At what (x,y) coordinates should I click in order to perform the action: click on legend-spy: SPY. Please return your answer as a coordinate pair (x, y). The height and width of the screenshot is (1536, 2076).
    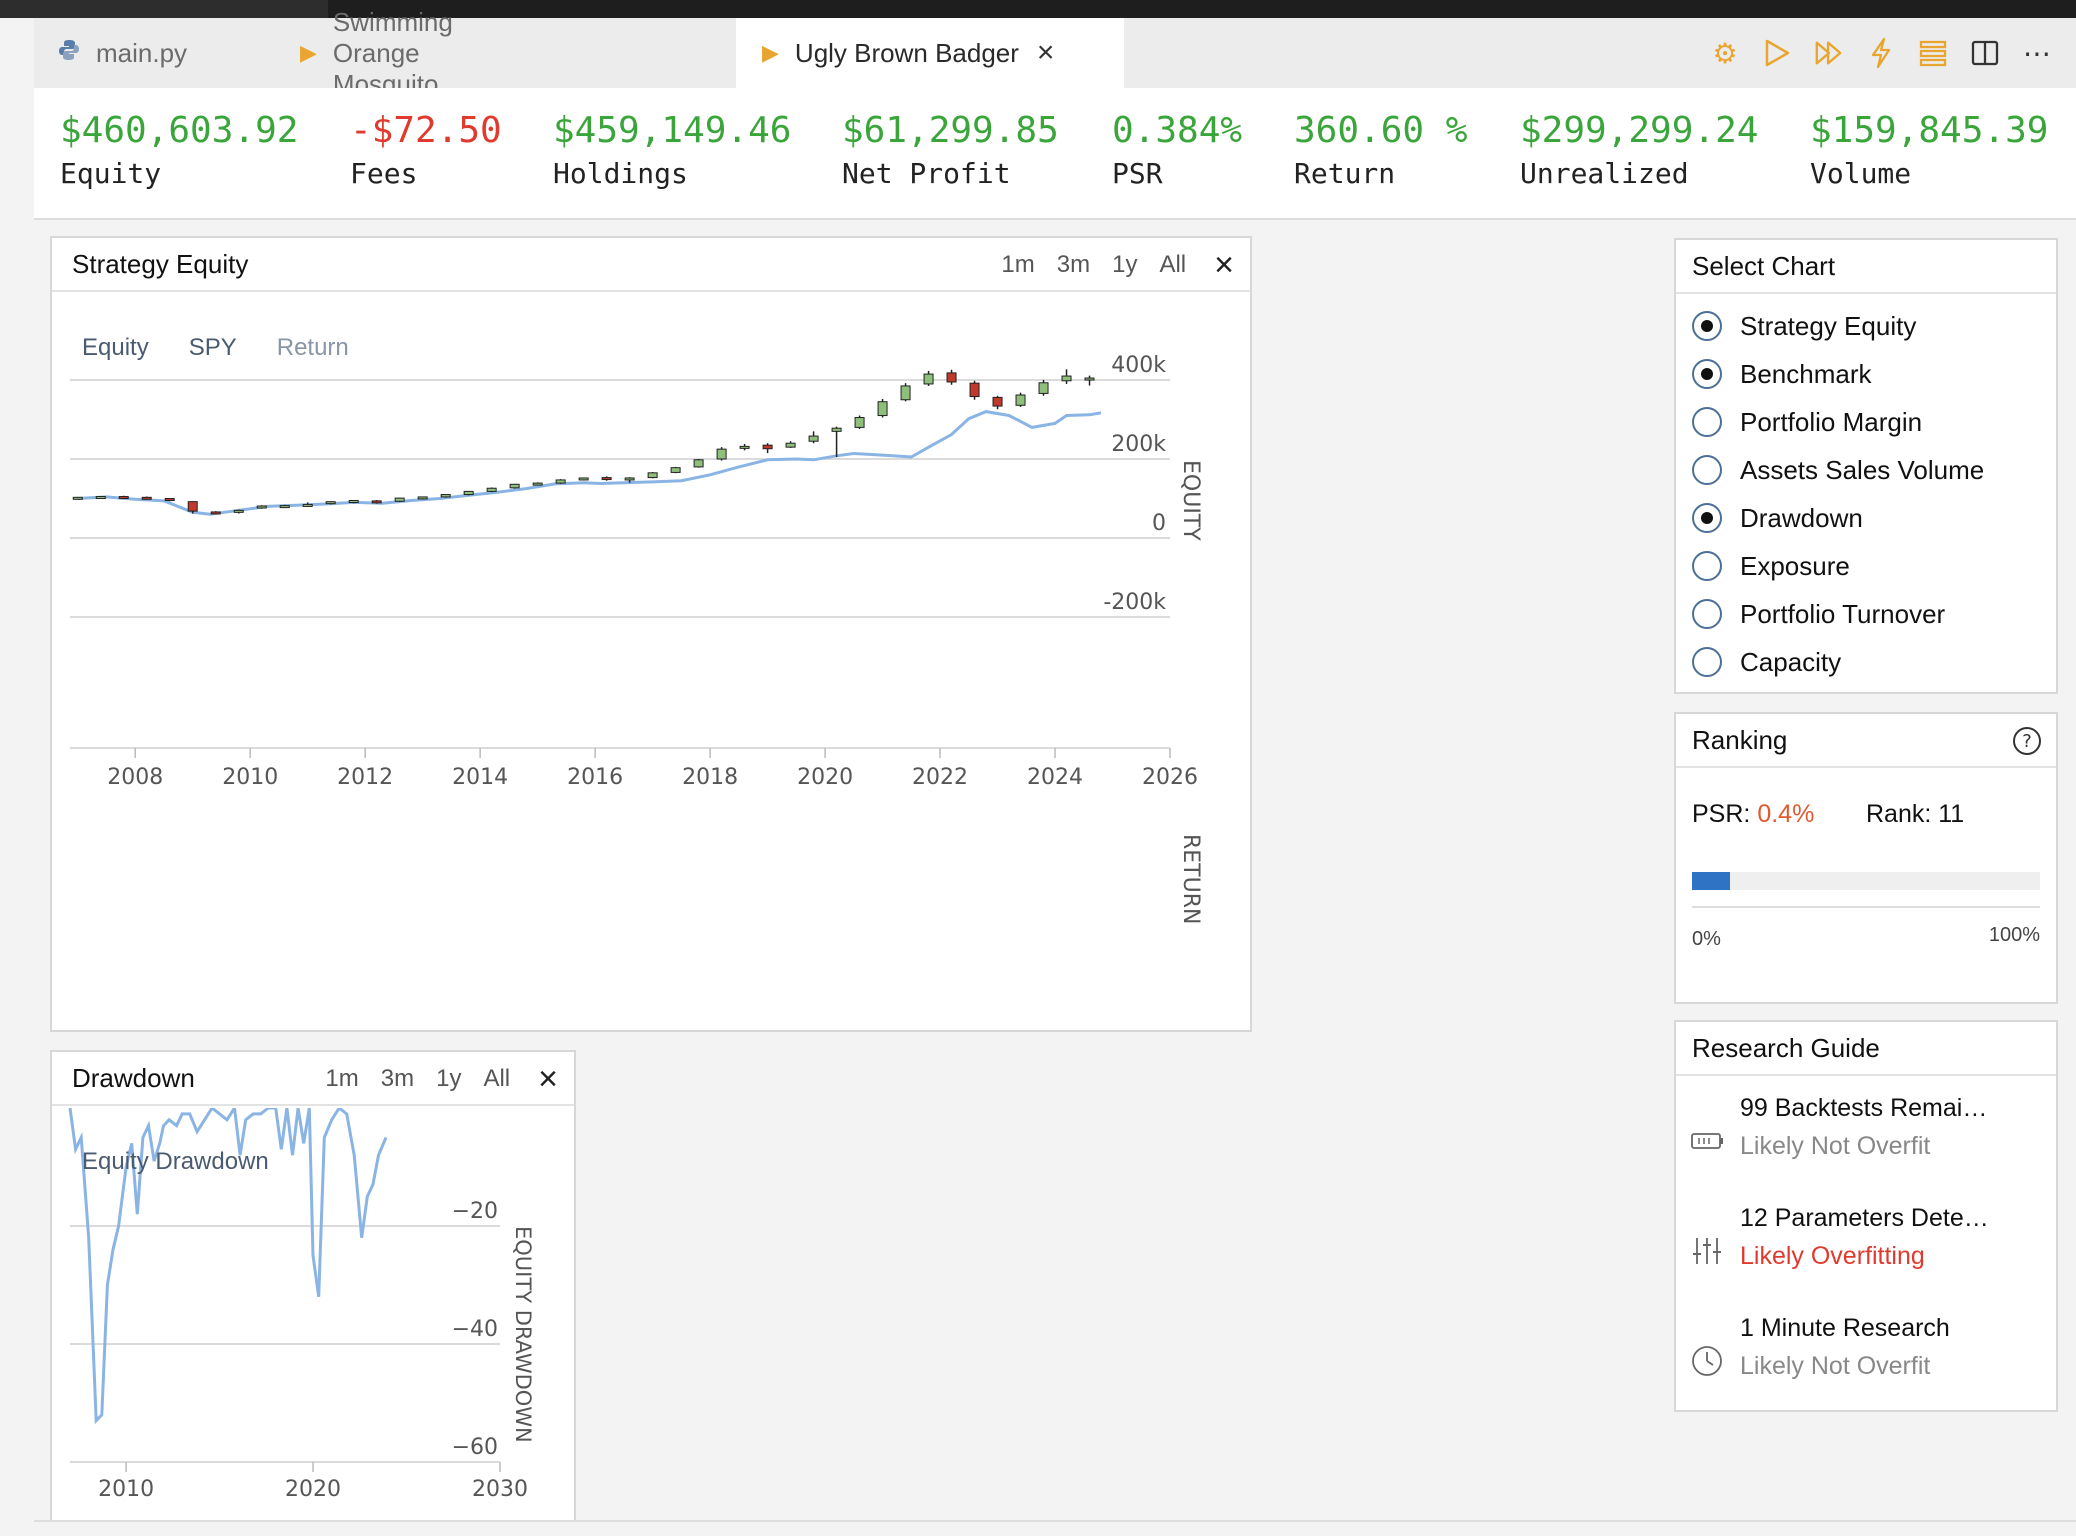
    Looking at the image, I should click on (212, 347).